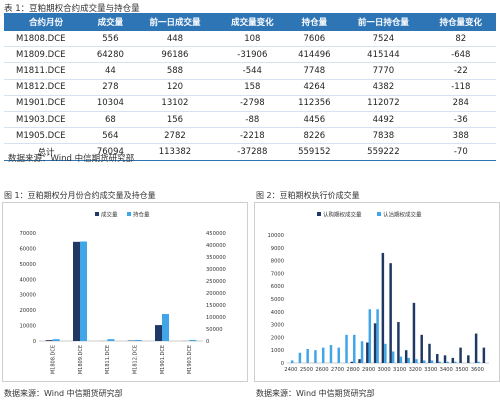 This screenshot has width=500, height=404. What do you see at coordinates (175, 55) in the screenshot?
I see `cell: 96186` at bounding box center [175, 55].